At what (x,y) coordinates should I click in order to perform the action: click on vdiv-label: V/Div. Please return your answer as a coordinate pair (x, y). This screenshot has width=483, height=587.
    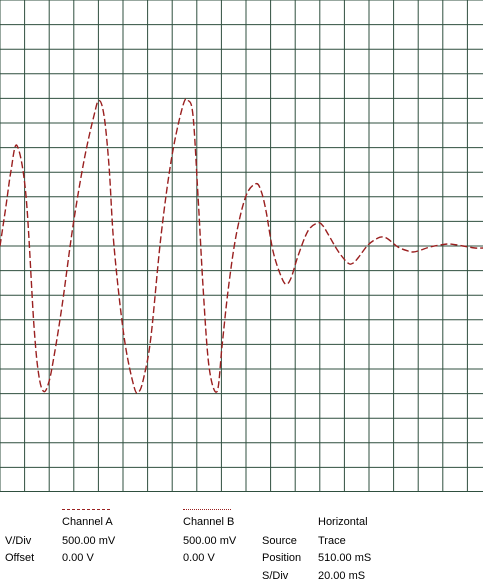
    Looking at the image, I should click on (18, 541).